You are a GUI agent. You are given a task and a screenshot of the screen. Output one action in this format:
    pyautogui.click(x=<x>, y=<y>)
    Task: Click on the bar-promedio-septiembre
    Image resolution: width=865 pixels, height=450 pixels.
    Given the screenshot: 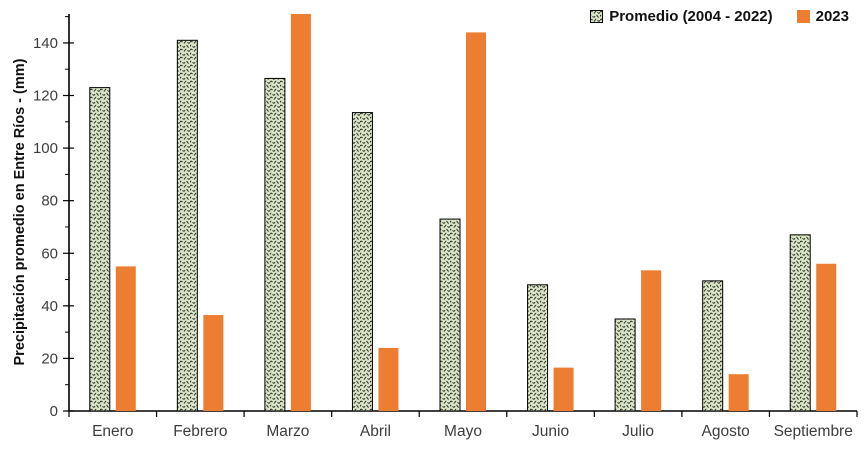 What is the action you would take?
    pyautogui.click(x=800, y=323)
    